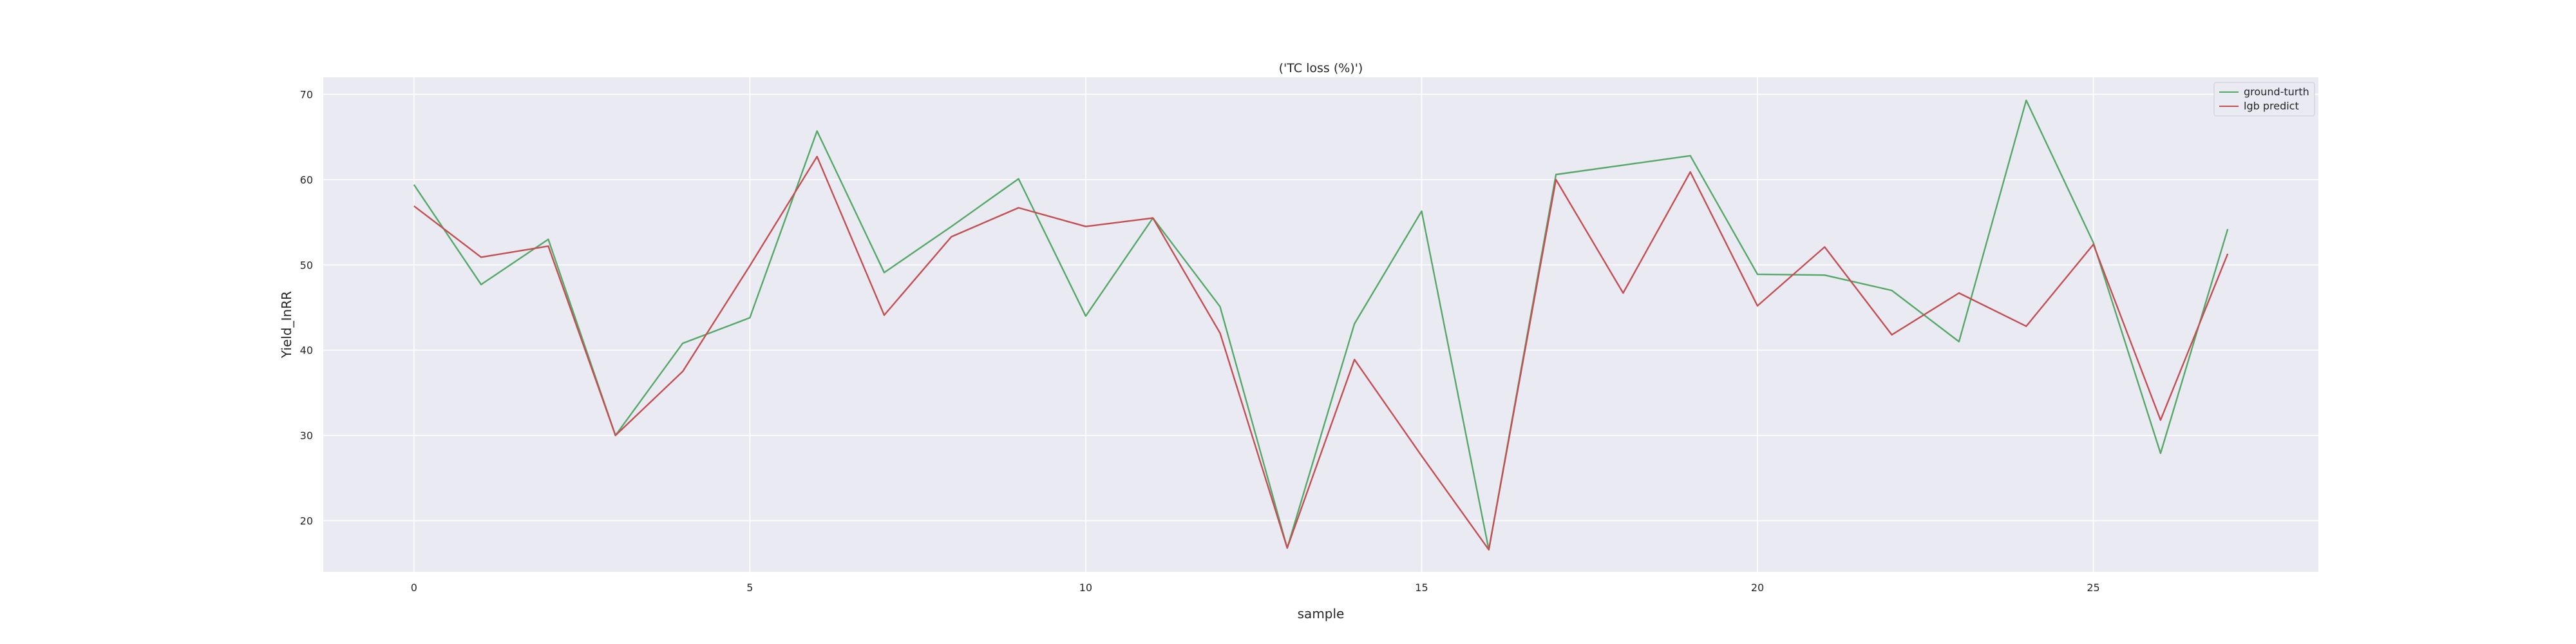 Image resolution: width=2576 pixels, height=644 pixels. I want to click on y-tick-label: 50, so click(306, 265).